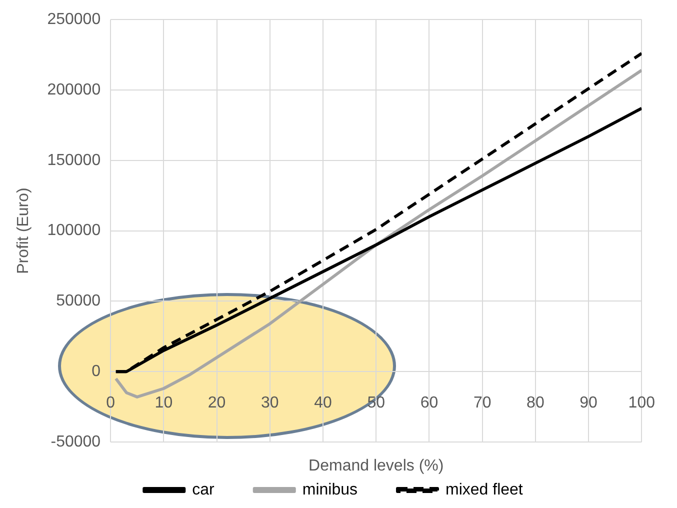 This screenshot has width=677, height=508. I want to click on x-tick-label: 80, so click(535, 403).